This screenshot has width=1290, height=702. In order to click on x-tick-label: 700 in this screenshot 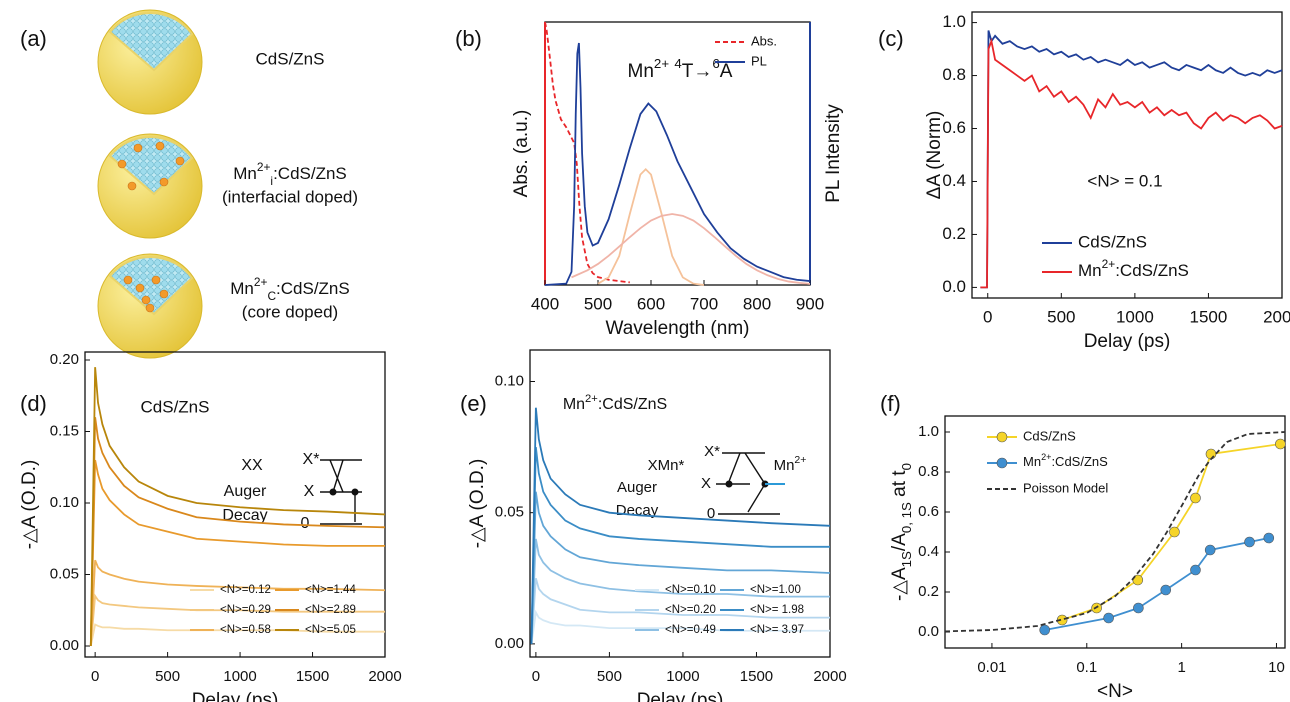, I will do `click(704, 303)`.